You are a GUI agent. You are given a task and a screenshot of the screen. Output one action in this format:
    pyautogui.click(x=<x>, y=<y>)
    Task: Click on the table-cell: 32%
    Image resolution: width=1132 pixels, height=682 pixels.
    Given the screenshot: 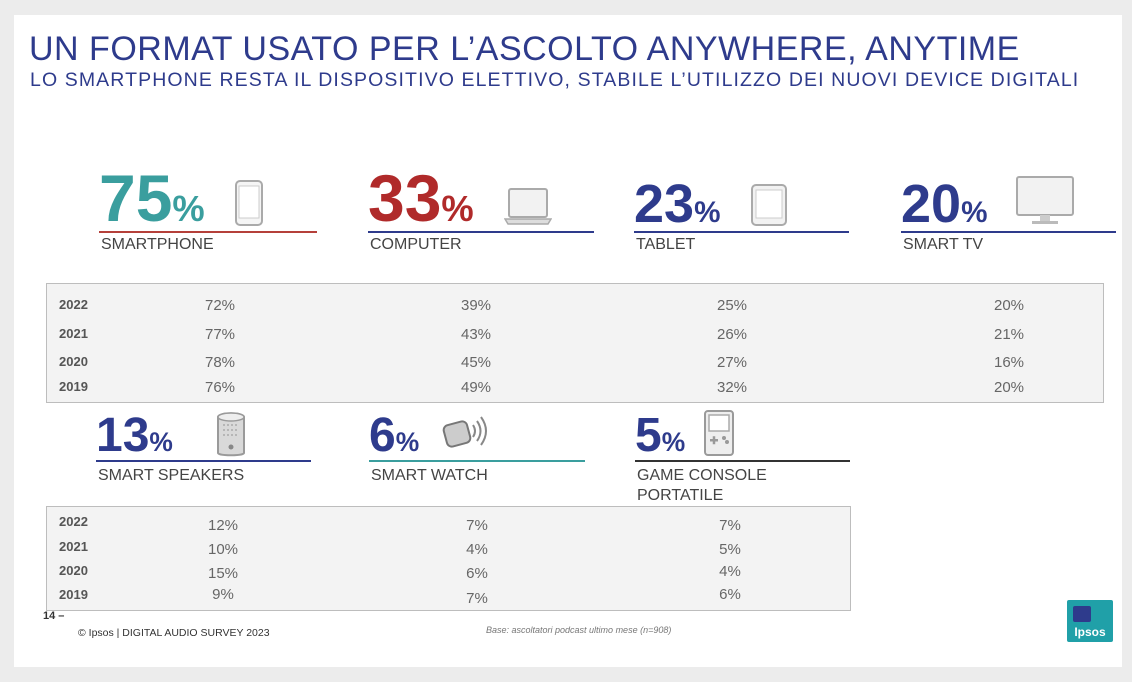 What is the action you would take?
    pyautogui.click(x=732, y=387)
    